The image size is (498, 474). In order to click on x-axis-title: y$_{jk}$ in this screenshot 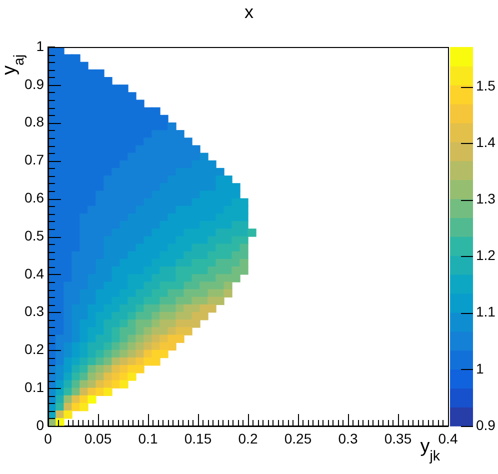, I will do `click(430, 450)`.